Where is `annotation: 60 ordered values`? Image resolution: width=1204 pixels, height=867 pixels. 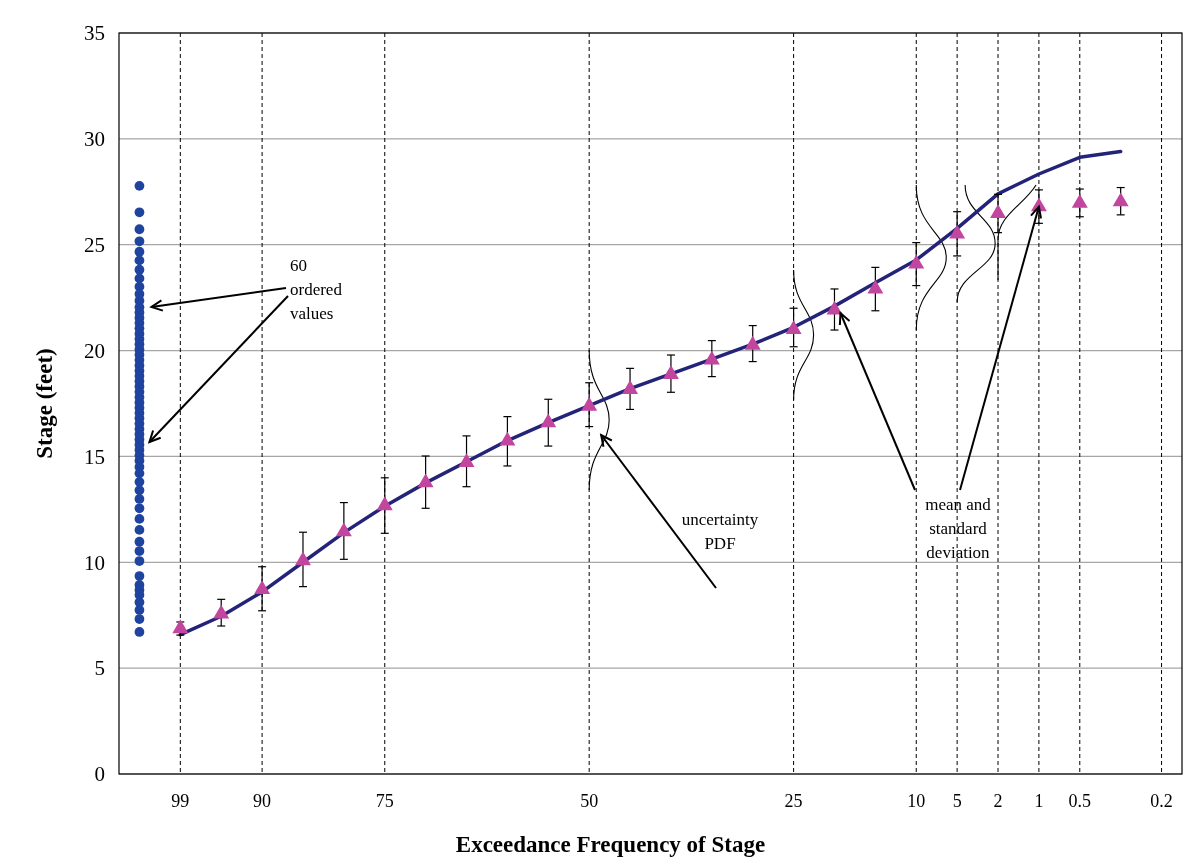
annotation: 60 ordered values is located at coordinates (316, 289).